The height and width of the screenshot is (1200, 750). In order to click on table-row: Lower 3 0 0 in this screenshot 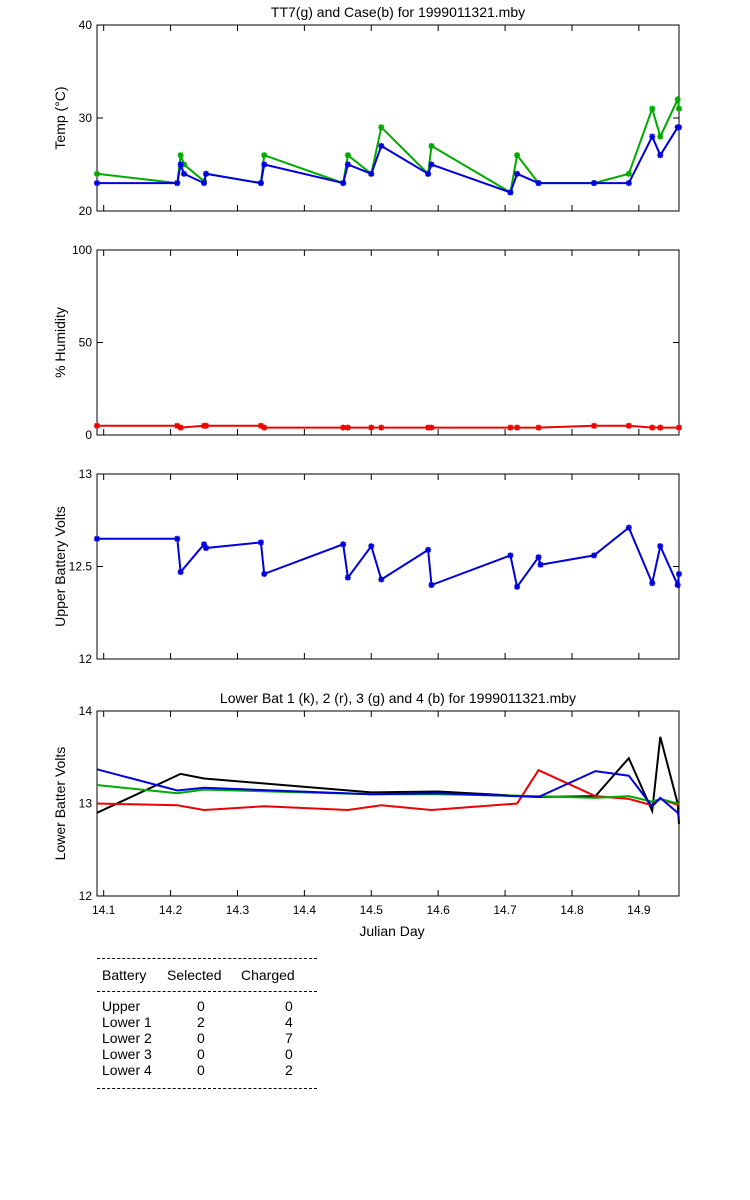, I will do `click(207, 1054)`.